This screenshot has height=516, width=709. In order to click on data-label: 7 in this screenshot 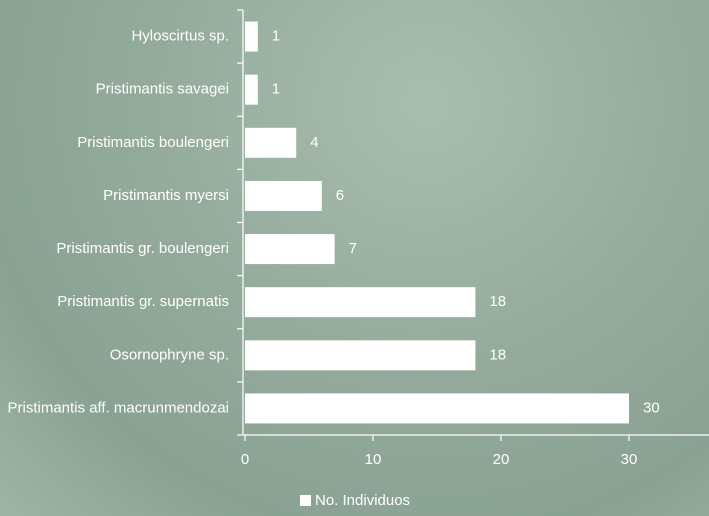, I will do `click(353, 248)`.